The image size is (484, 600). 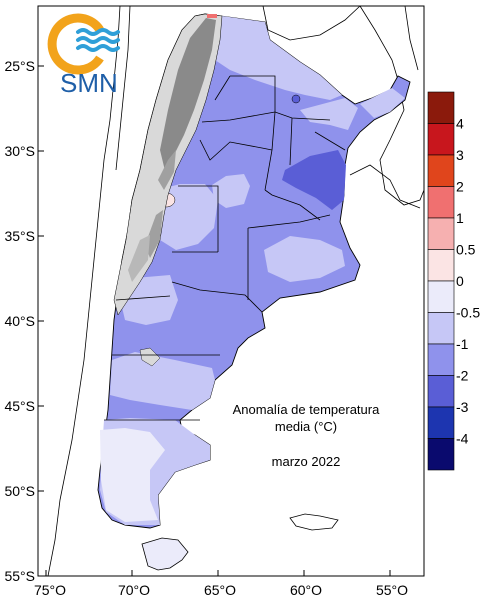 I want to click on y-tick-25s: 25°S, so click(x=19, y=66).